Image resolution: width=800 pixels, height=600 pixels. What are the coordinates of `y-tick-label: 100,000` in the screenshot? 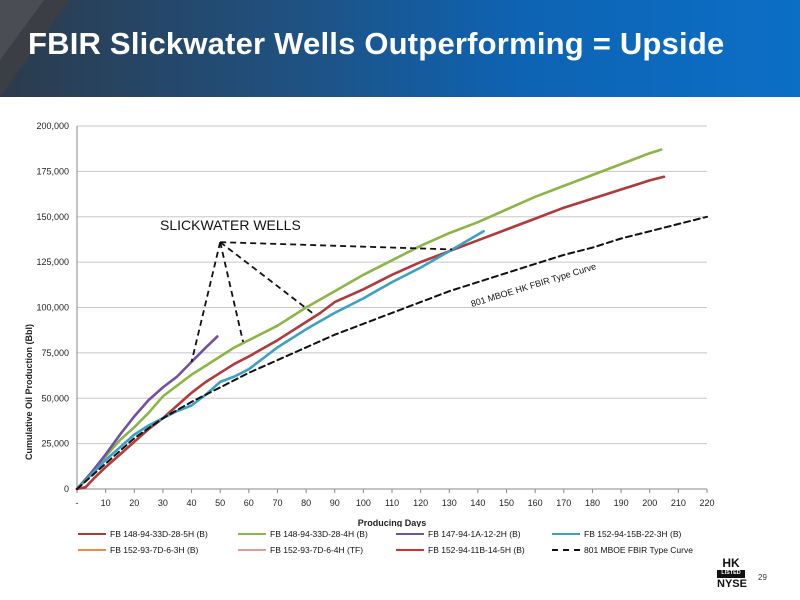 It's located at (52, 308).